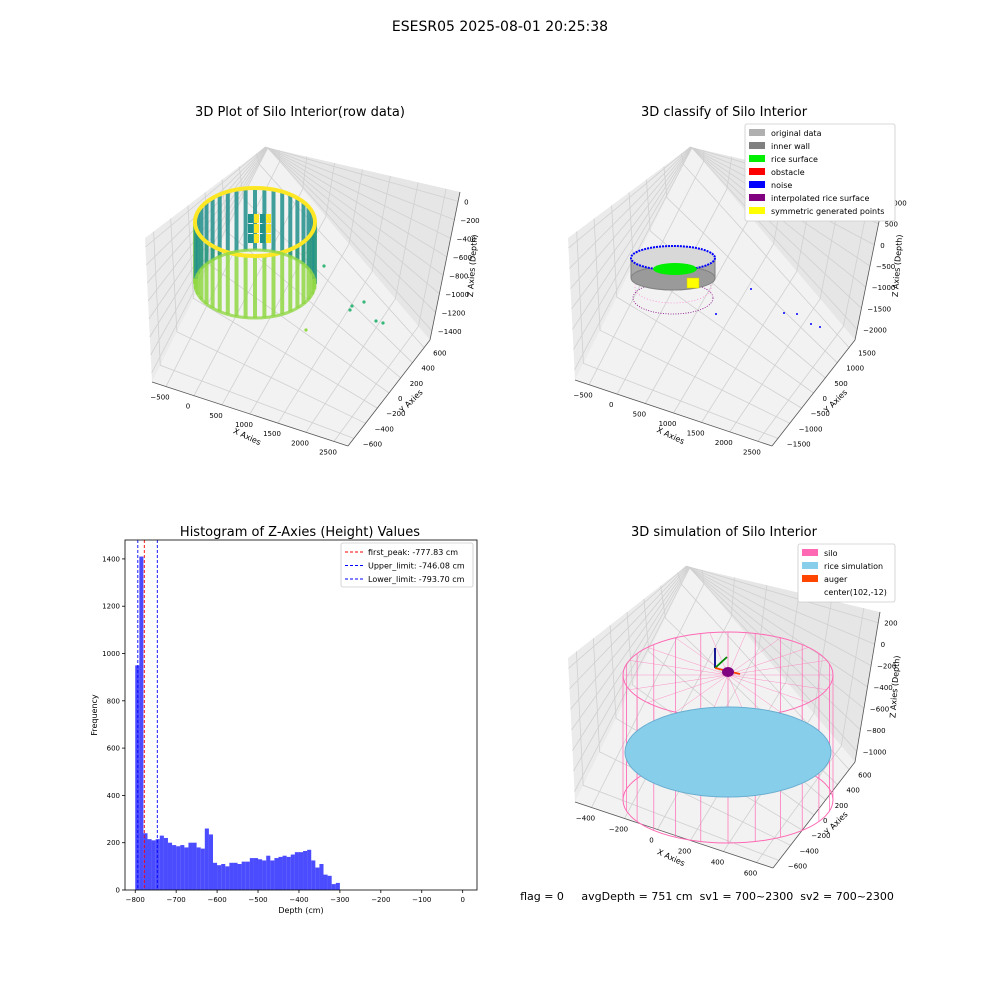  What do you see at coordinates (855, 592) in the screenshot?
I see `sim-legend-label: center(102,-12)` at bounding box center [855, 592].